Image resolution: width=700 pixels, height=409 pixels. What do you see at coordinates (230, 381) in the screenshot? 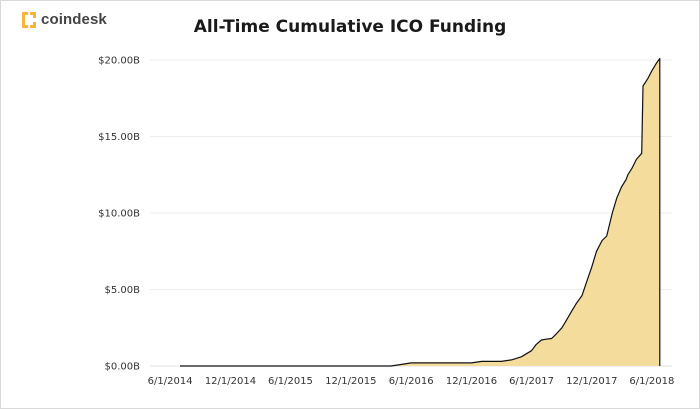
I see `x-tick-label: 12/1/2014` at bounding box center [230, 381].